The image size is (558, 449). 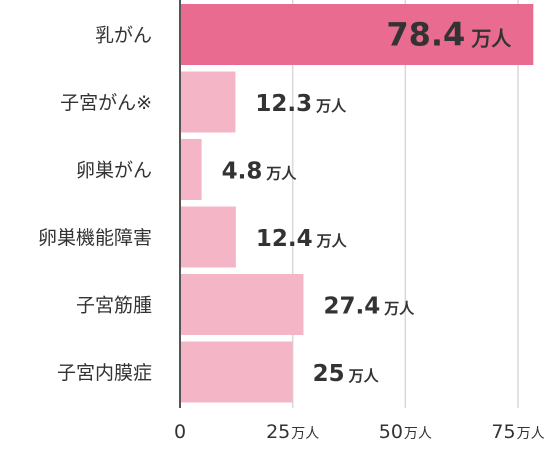 I want to click on value-label: 12.3 万人, so click(x=301, y=104).